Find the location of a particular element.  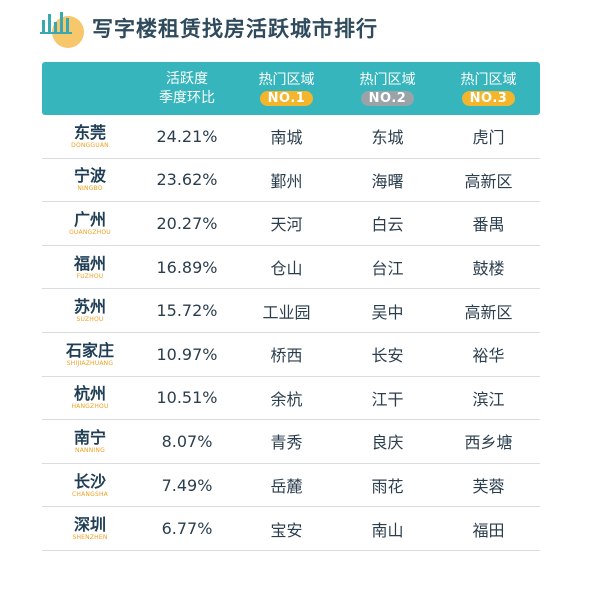

city-pinyin: NINGBO is located at coordinates (90, 189).